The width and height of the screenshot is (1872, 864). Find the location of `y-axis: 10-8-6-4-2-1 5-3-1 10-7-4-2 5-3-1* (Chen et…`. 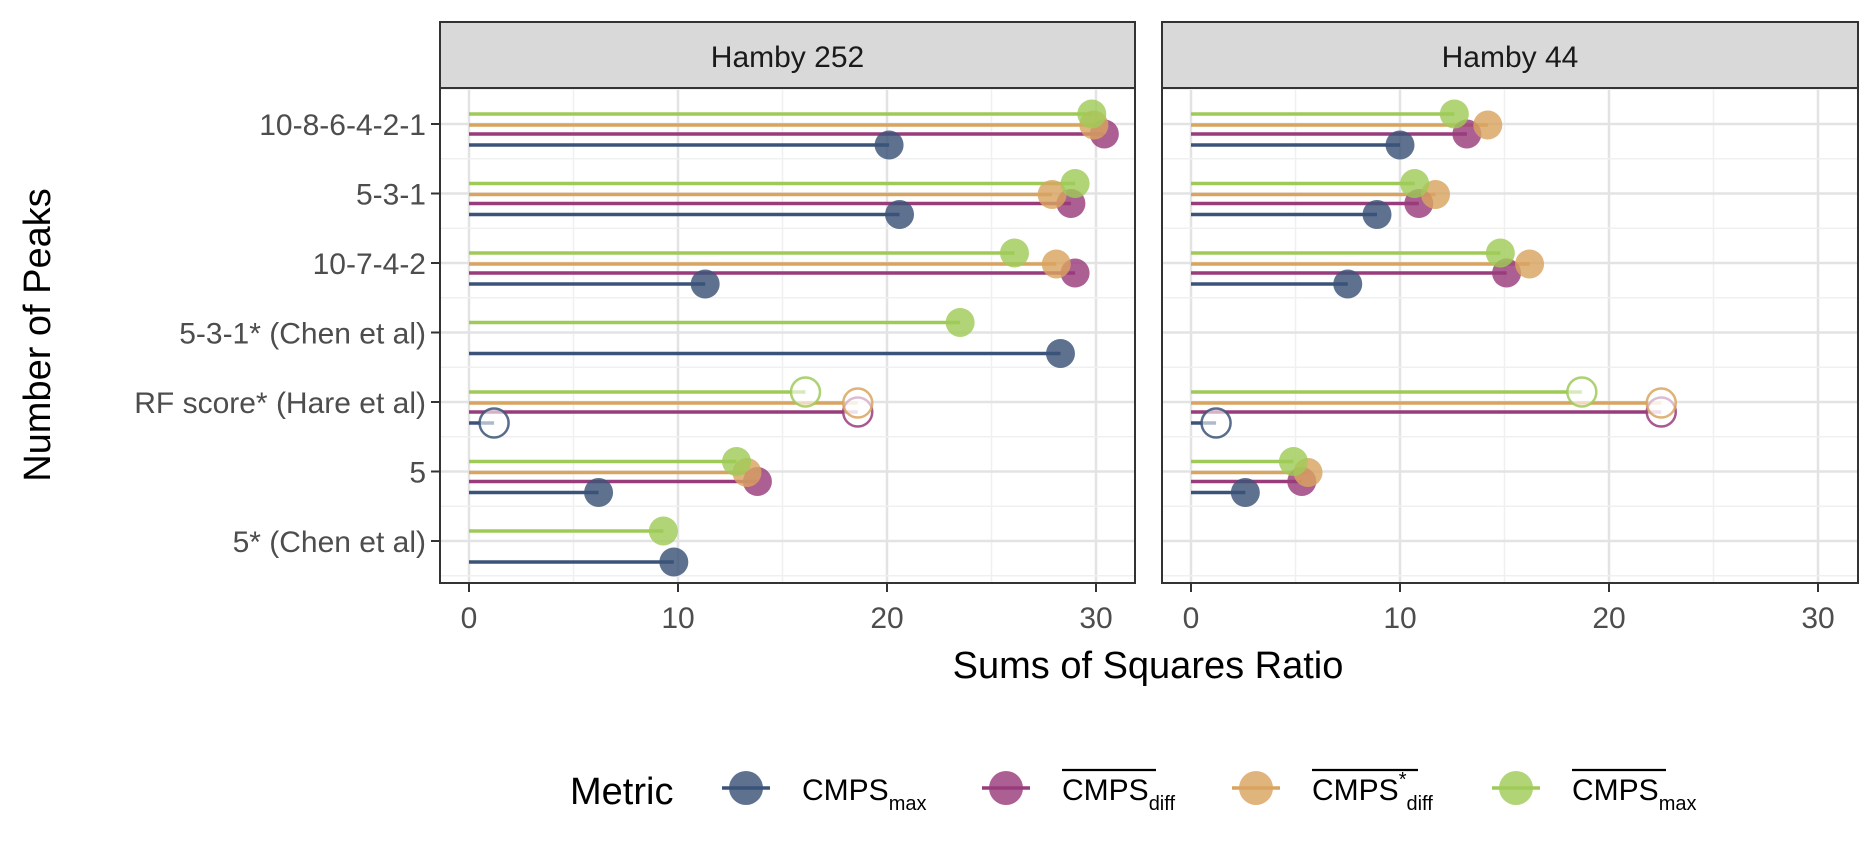

y-axis: 10-8-6-4-2-1 5-3-1 10-7-4-2 5-3-1* (Chen et… is located at coordinates (287, 334).